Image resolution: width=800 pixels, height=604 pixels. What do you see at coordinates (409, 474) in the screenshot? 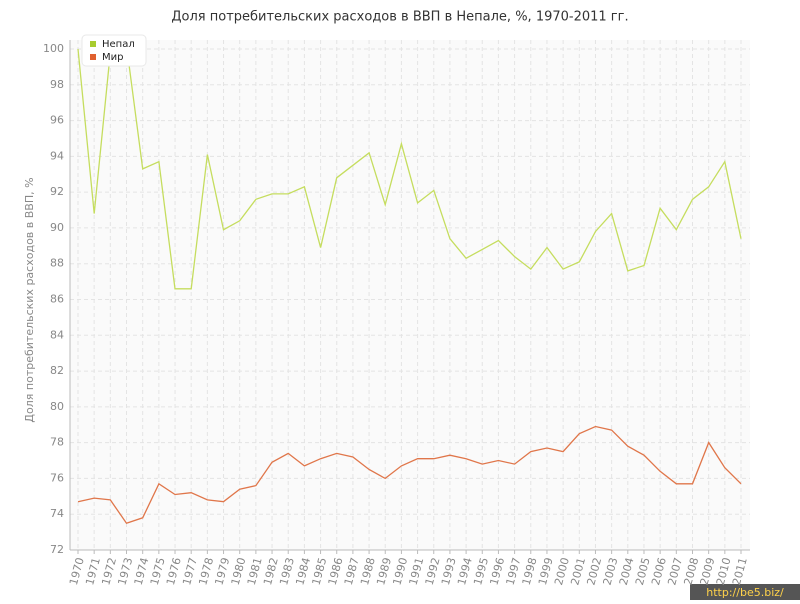
I see `series-line` at bounding box center [409, 474].